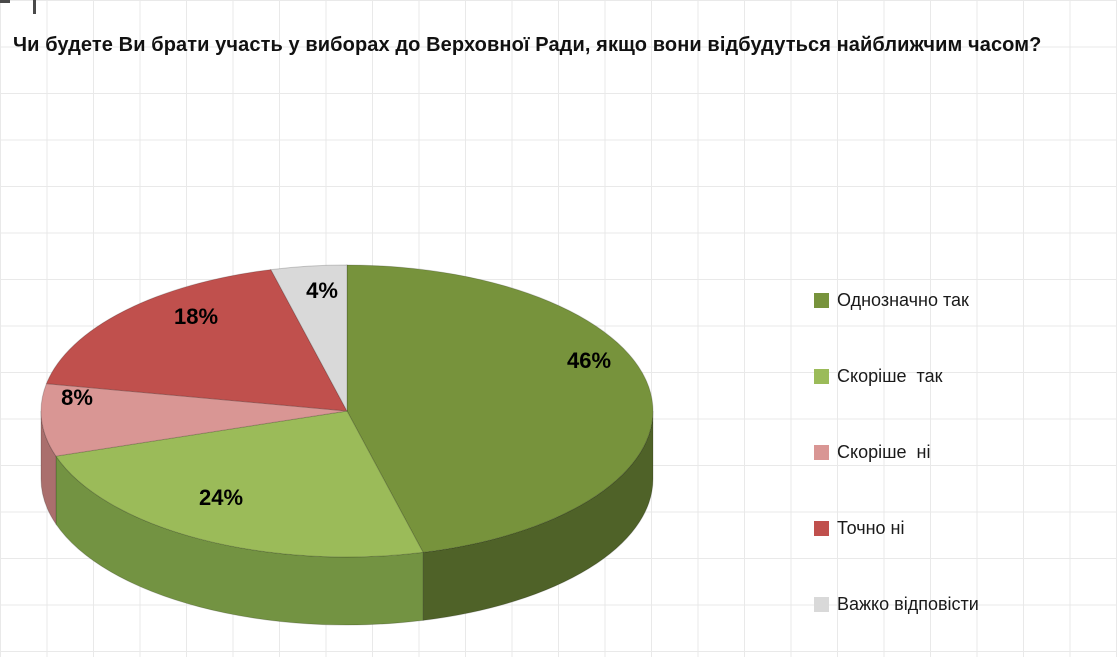 This screenshot has width=1117, height=657. I want to click on legend-item: Скоріше так, so click(896, 376).